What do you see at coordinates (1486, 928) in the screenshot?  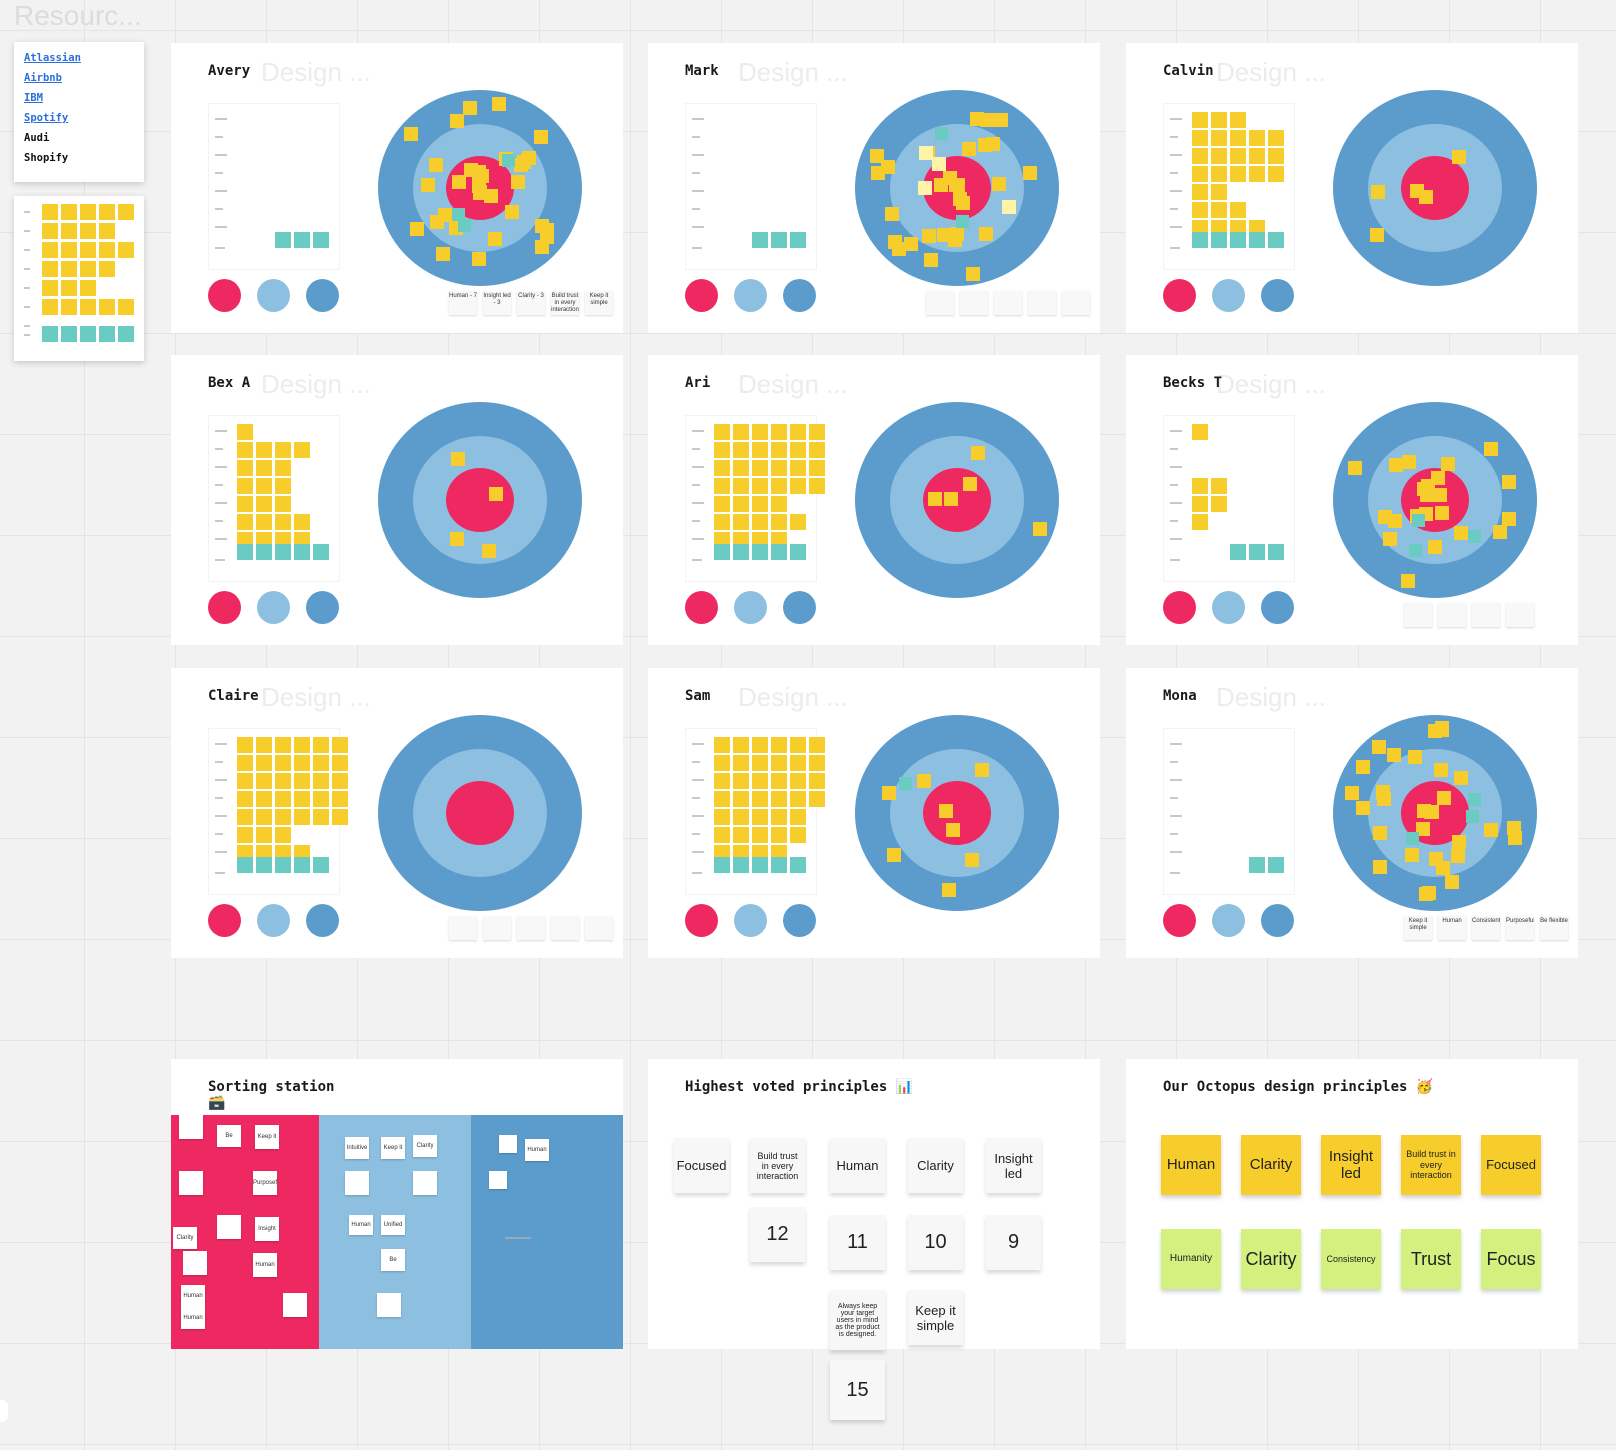 I see `mini-note: Consistent` at bounding box center [1486, 928].